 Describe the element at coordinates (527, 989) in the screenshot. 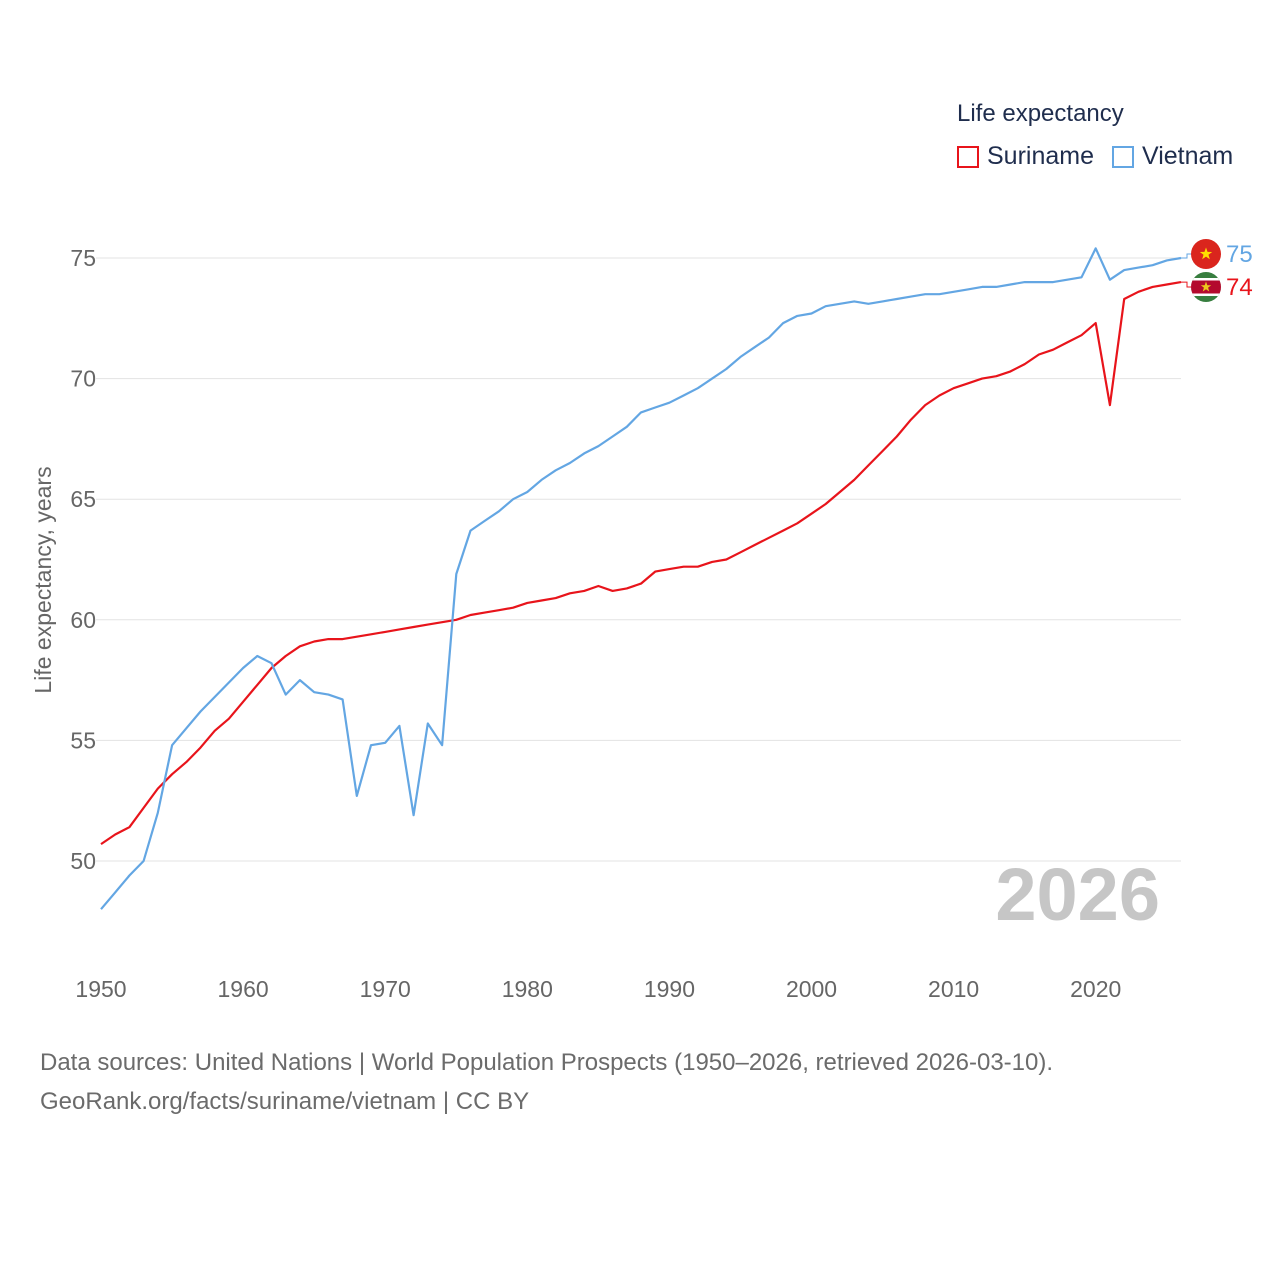

I see `x-tick-label: 1980` at that location.